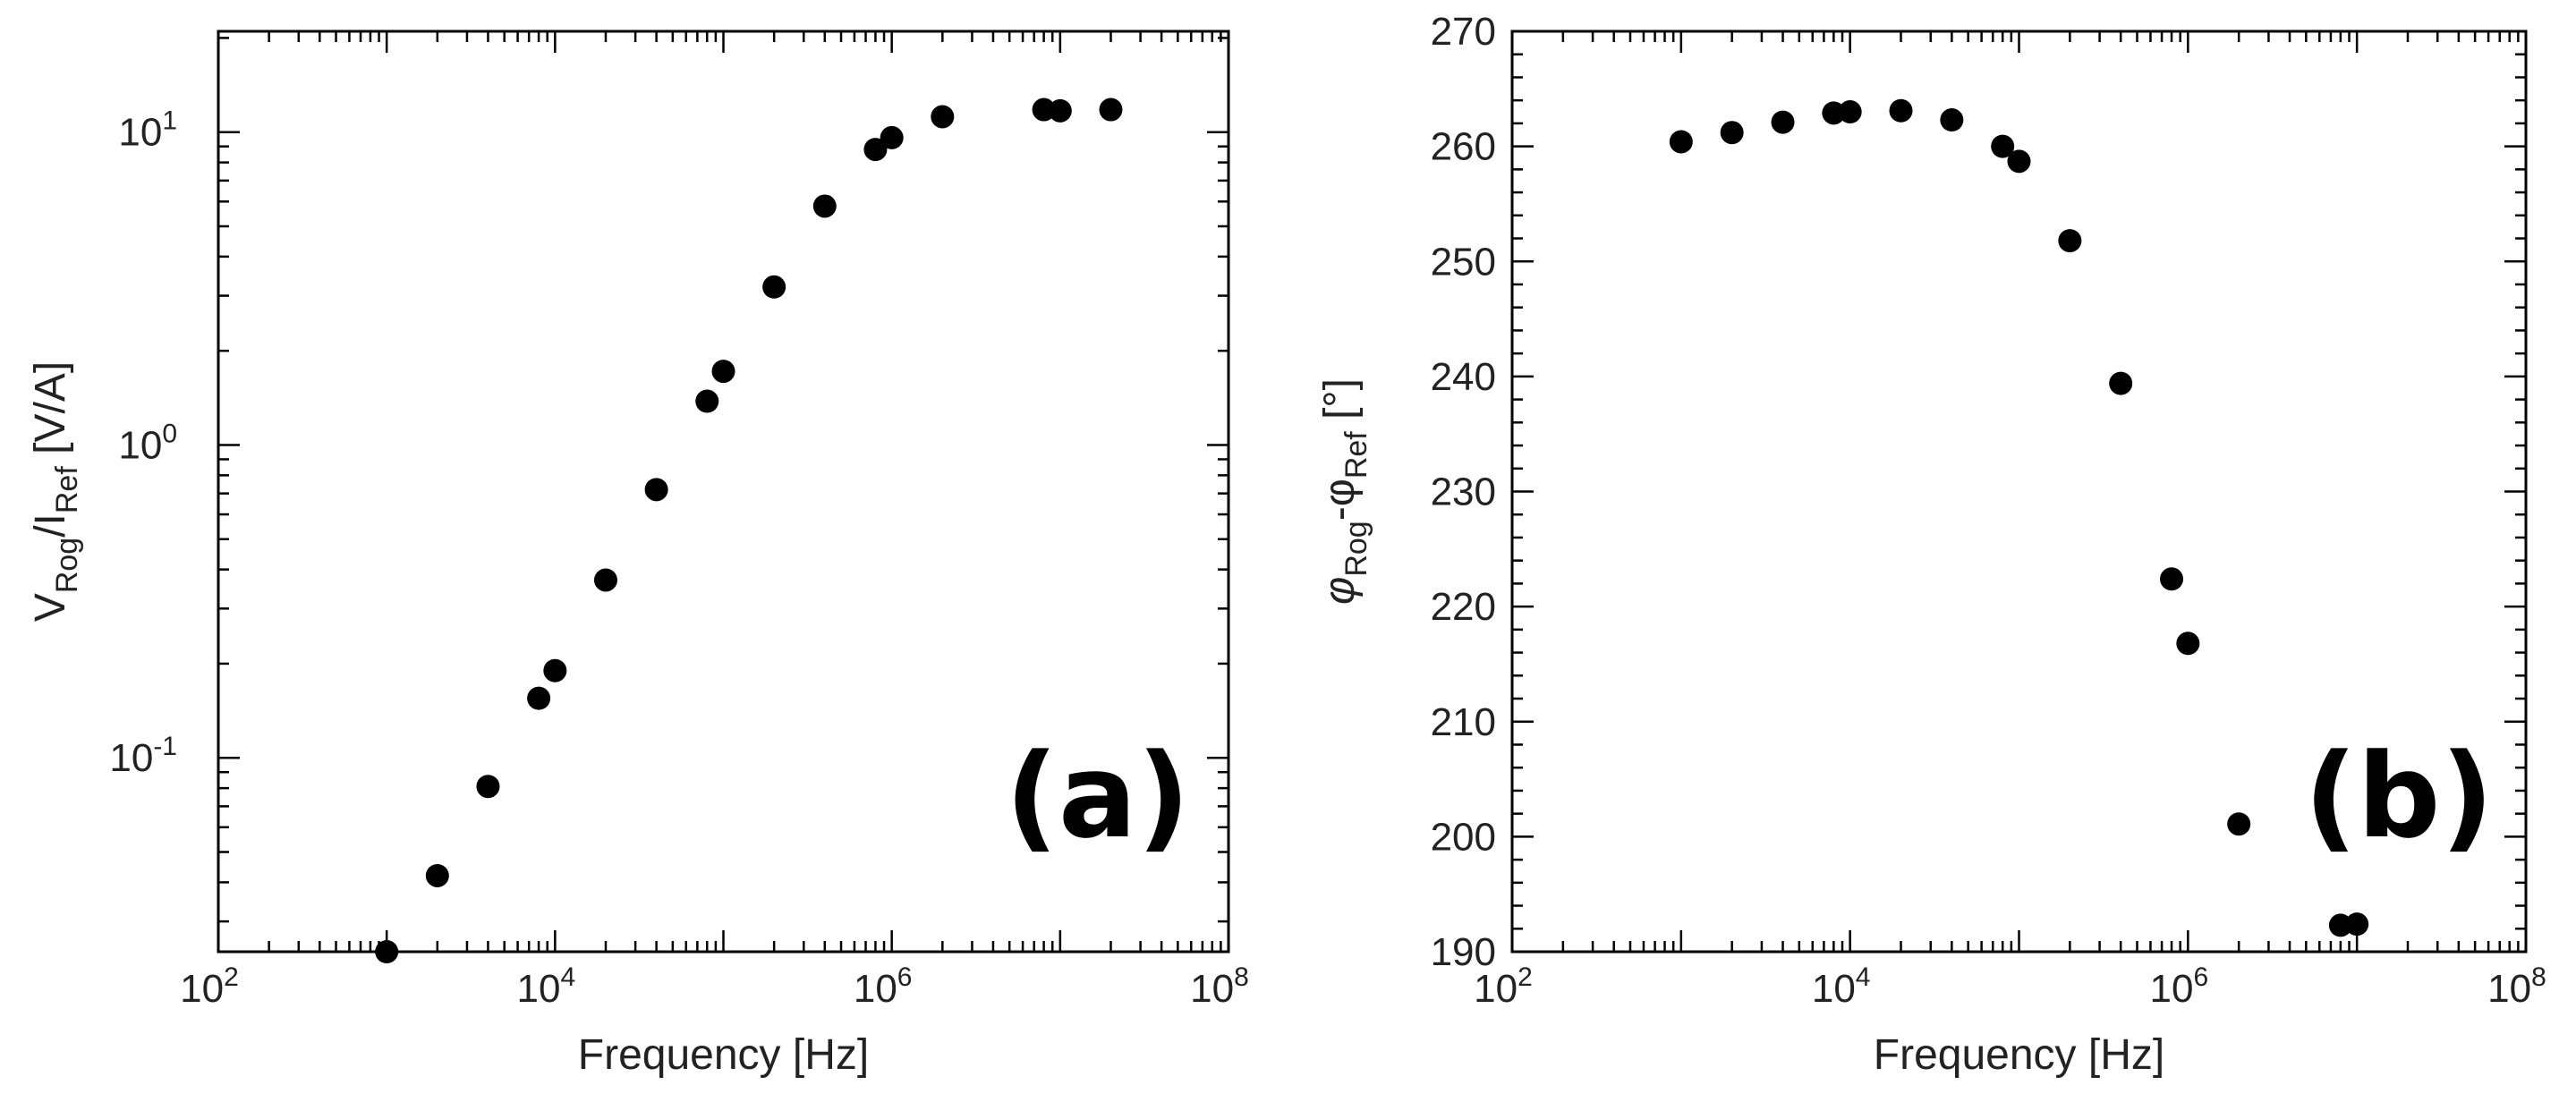 The width and height of the screenshot is (2576, 1102). Describe the element at coordinates (50, 525) in the screenshot. I see `panel-a-ylabel-i: /I` at that location.